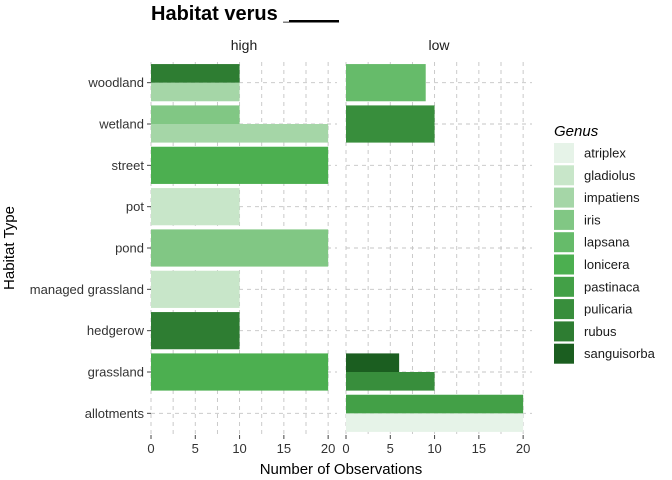 This screenshot has height=480, width=672. Describe the element at coordinates (605, 153) in the screenshot. I see `legend-label-atriplex: atriplex` at that location.